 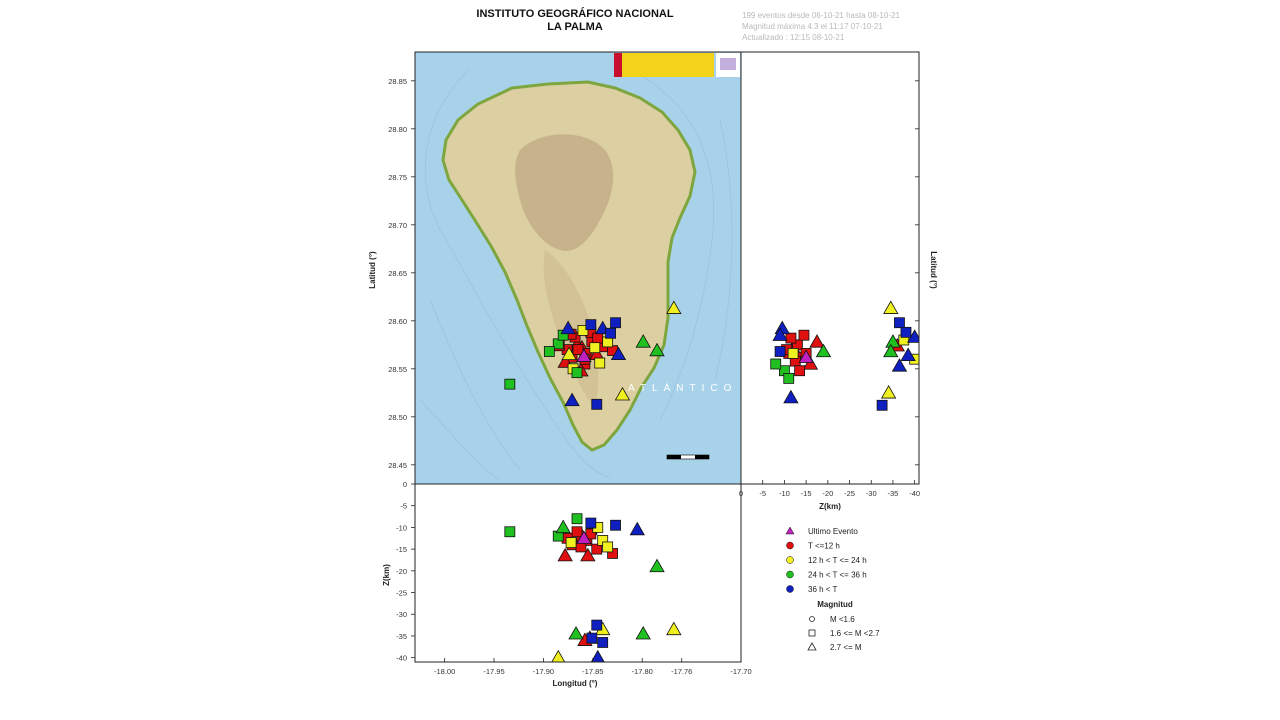 What do you see at coordinates (397, 273) in the screenshot?
I see `map-y-tick-label: 28.65` at bounding box center [397, 273].